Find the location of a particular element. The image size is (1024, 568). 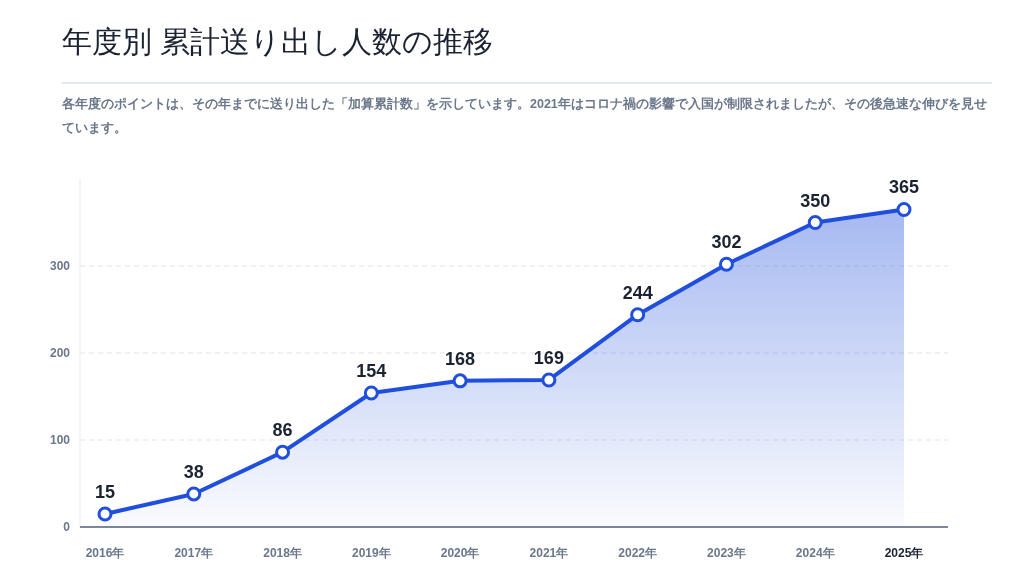

y-tick-label: 100 is located at coordinates (60, 440).